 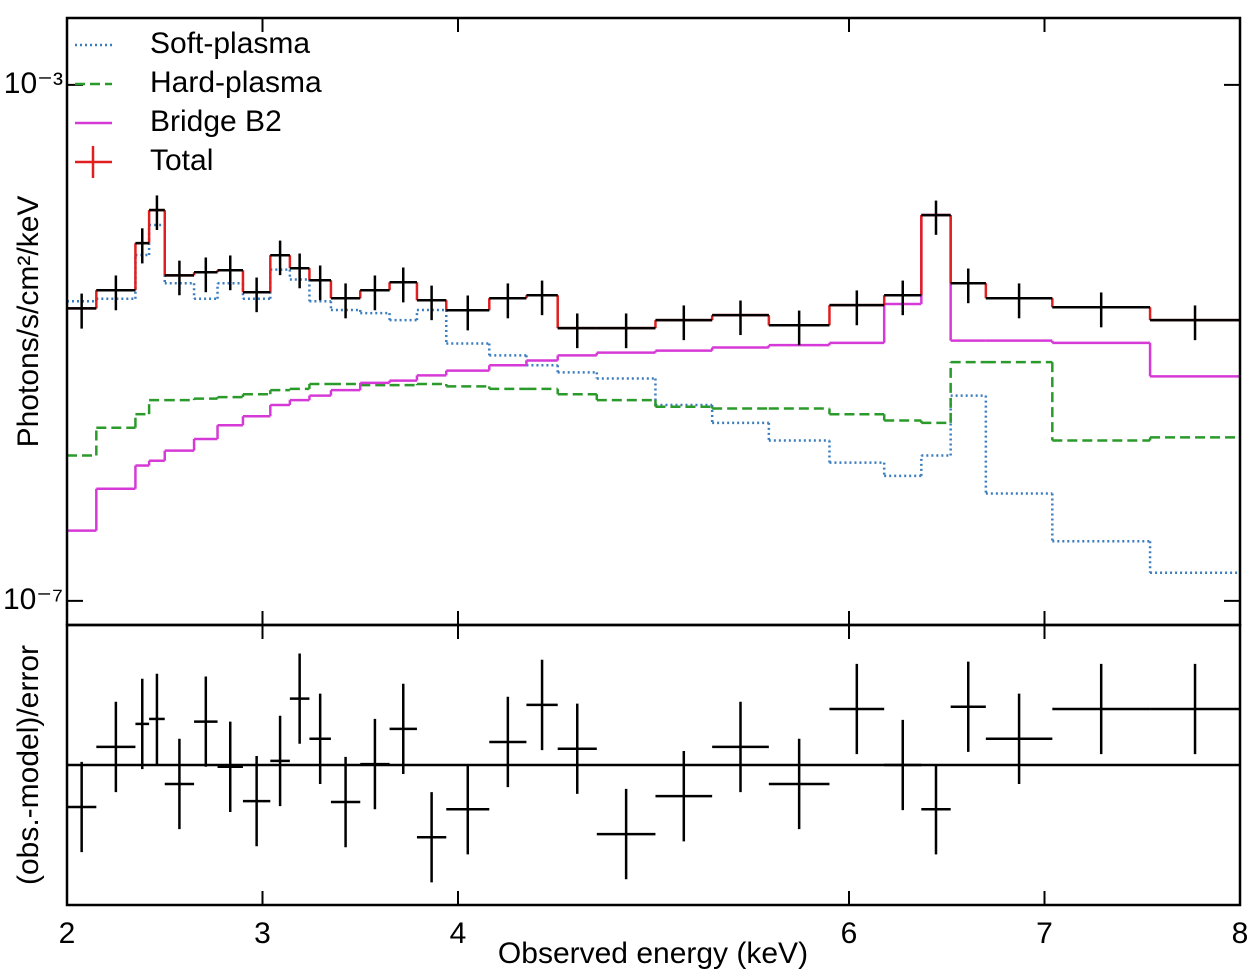 I want to click on x-tick-label: 6, so click(x=849, y=933).